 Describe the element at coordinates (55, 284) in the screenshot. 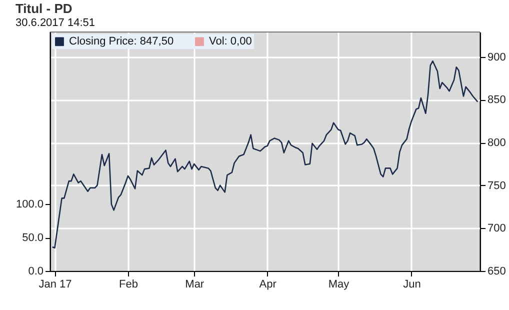

I see `x-tick-label: Jan 17` at that location.